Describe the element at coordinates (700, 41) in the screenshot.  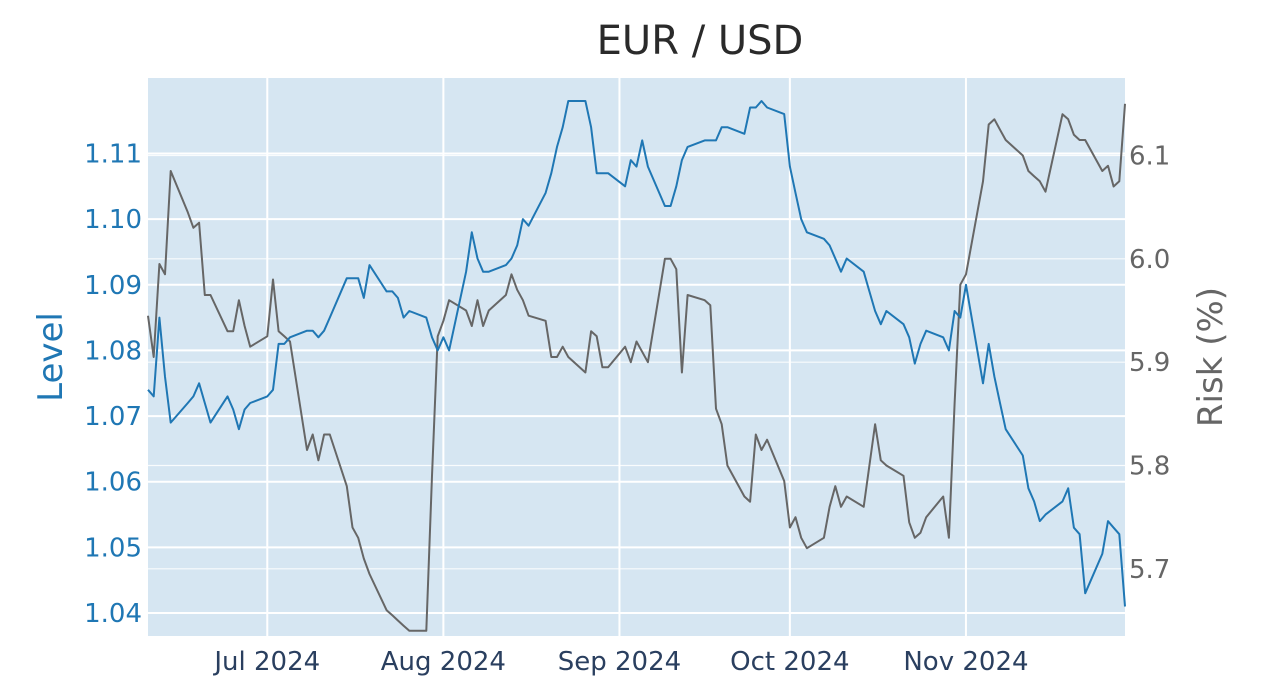
I see `chart-title: EUR / USD` at that location.